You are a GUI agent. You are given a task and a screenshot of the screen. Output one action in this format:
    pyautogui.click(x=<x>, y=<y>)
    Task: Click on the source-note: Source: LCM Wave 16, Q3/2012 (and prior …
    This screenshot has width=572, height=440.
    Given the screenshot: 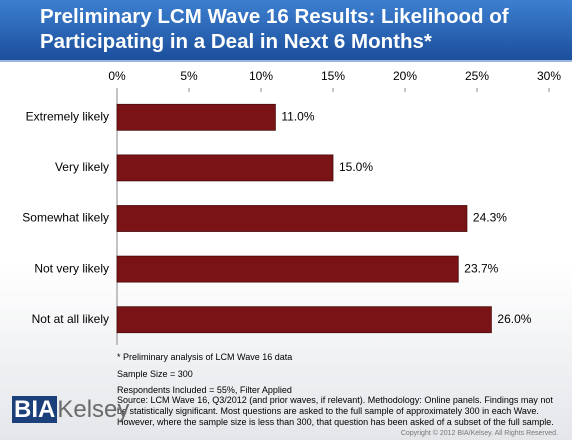 What is the action you would take?
    pyautogui.click(x=335, y=411)
    